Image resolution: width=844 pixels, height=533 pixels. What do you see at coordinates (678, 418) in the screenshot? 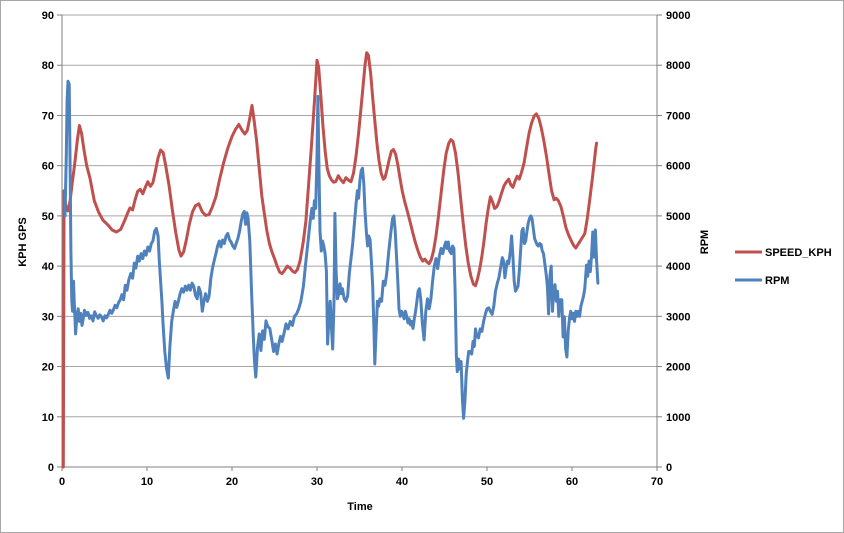
I see `y-right-tick-label: 1000` at bounding box center [678, 418].